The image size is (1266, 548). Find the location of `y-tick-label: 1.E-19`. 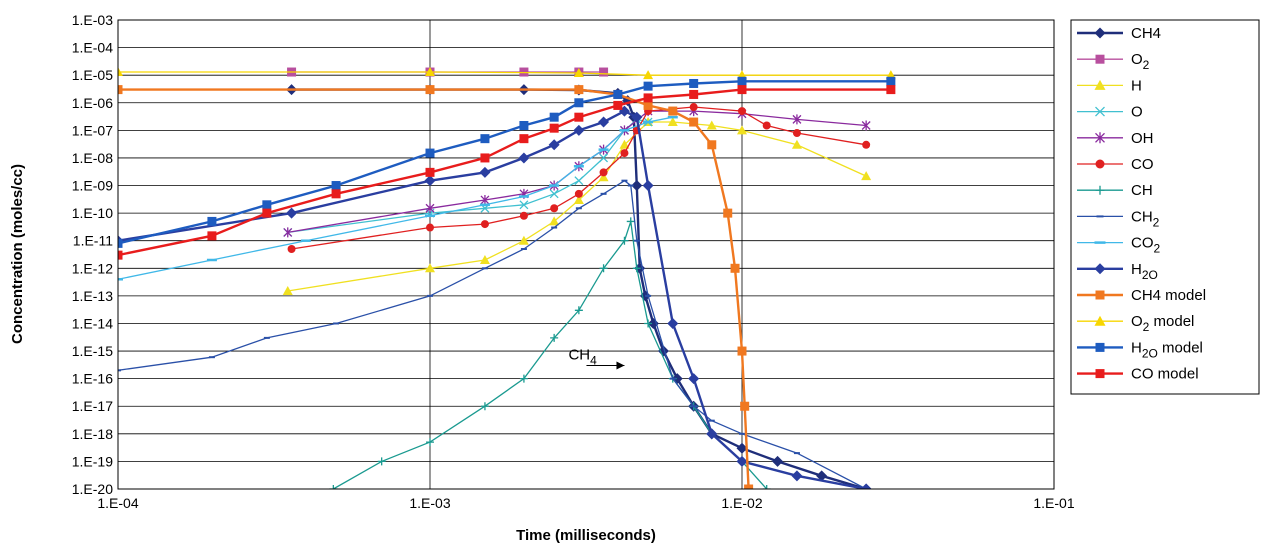

y-tick-label: 1.E-19 is located at coordinates (92, 461).